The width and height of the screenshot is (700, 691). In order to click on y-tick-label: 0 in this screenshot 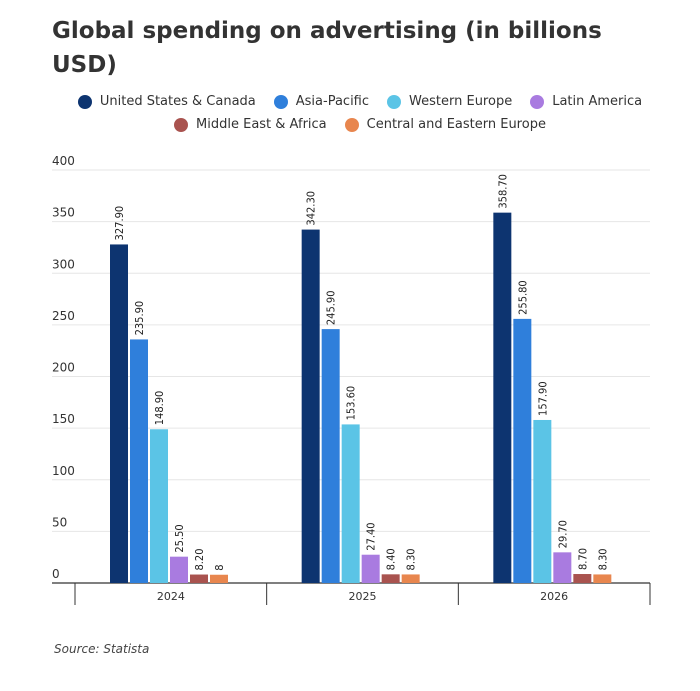, I will do `click(56, 574)`.